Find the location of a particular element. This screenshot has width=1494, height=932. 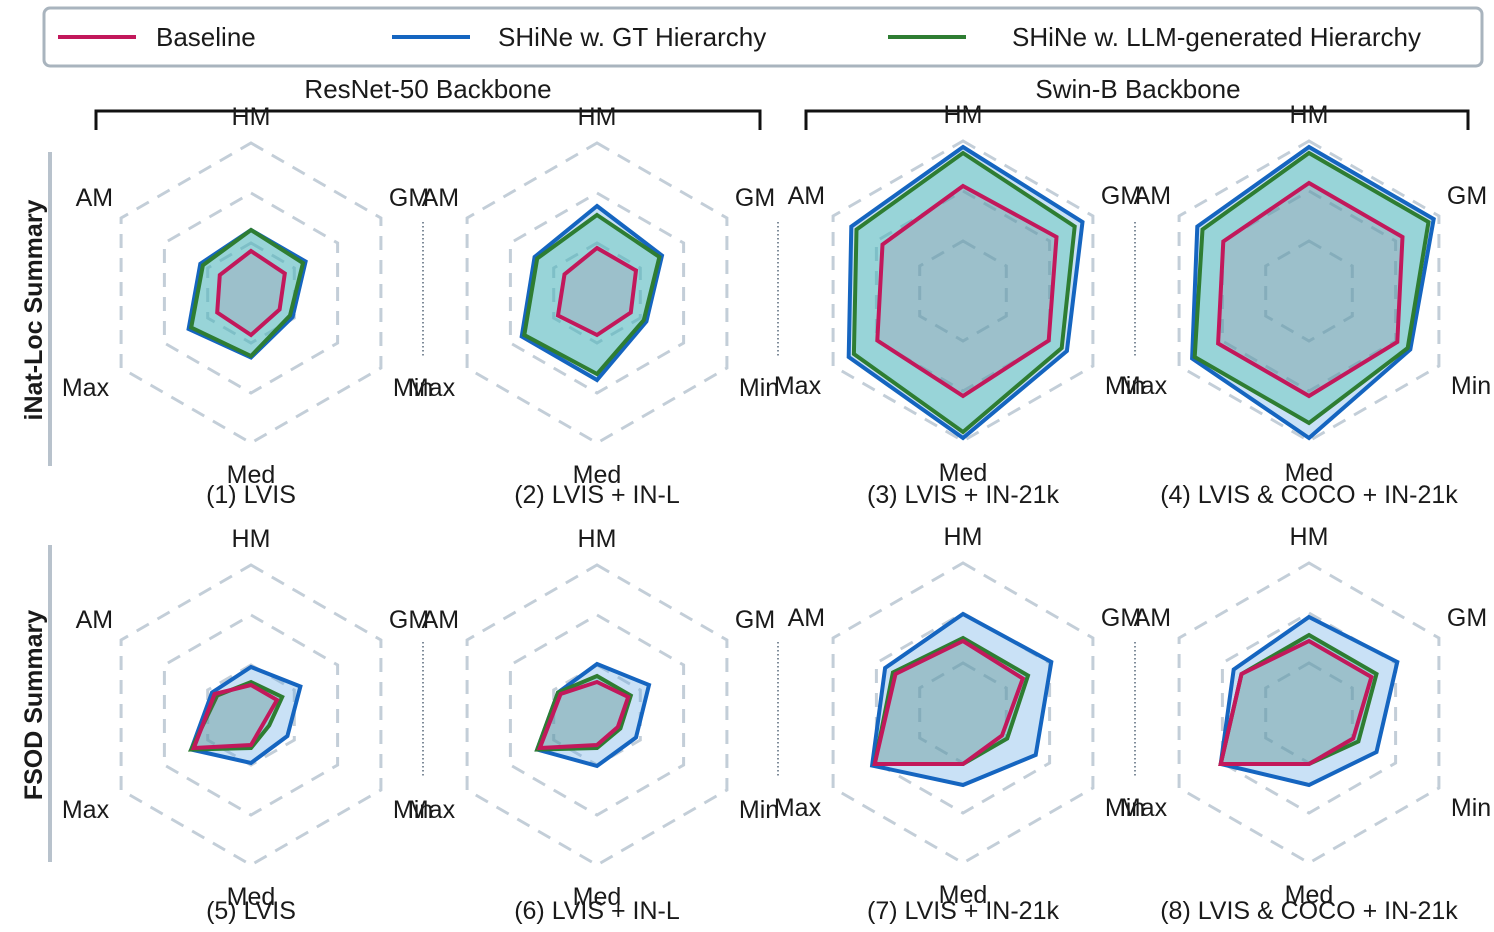

radar-chart-4: HM GM Min Med Max AM (4) LVIS & COCO + IN-21k is located at coordinates (1305, 305).